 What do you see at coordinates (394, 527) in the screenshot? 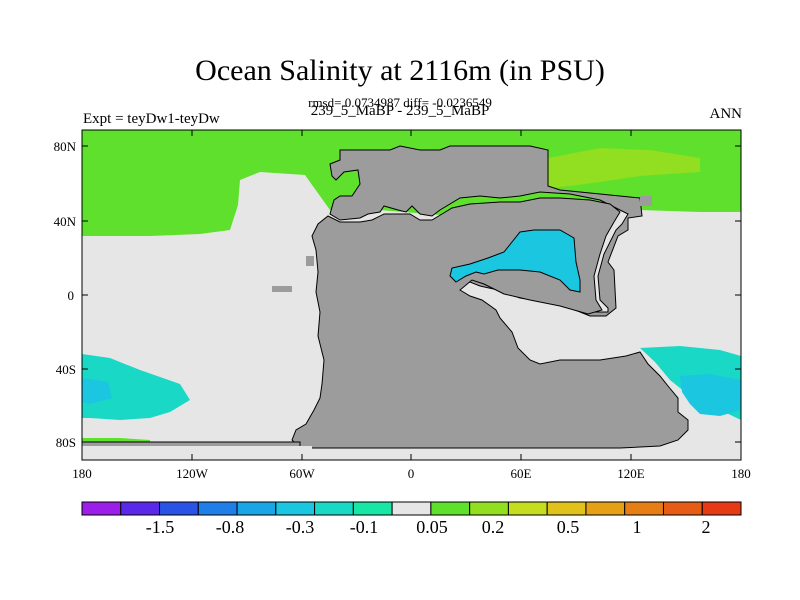
I see `colorbar-labels: -1.5 -0.8 -0.3 -0.1 0.05 0.2 0.5 1` at bounding box center [394, 527].